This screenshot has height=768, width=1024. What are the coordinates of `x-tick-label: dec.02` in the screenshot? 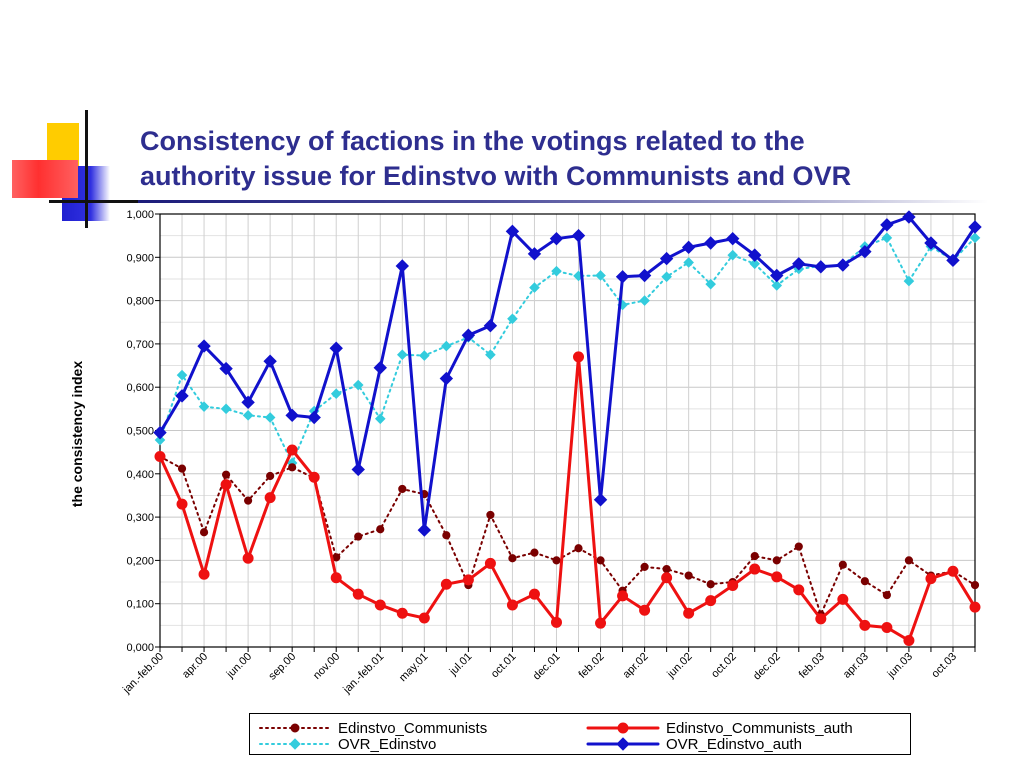 It's located at (767, 667).